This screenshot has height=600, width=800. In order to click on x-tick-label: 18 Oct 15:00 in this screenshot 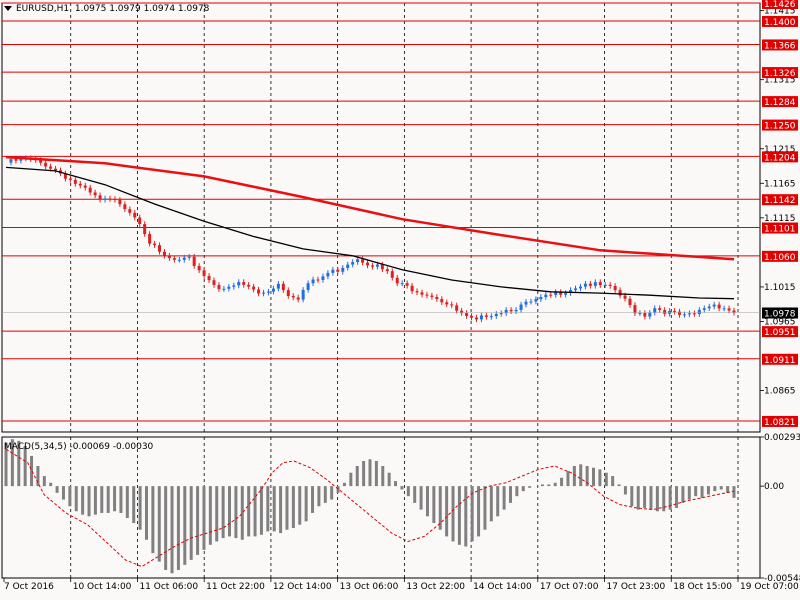, I will do `click(702, 587)`.